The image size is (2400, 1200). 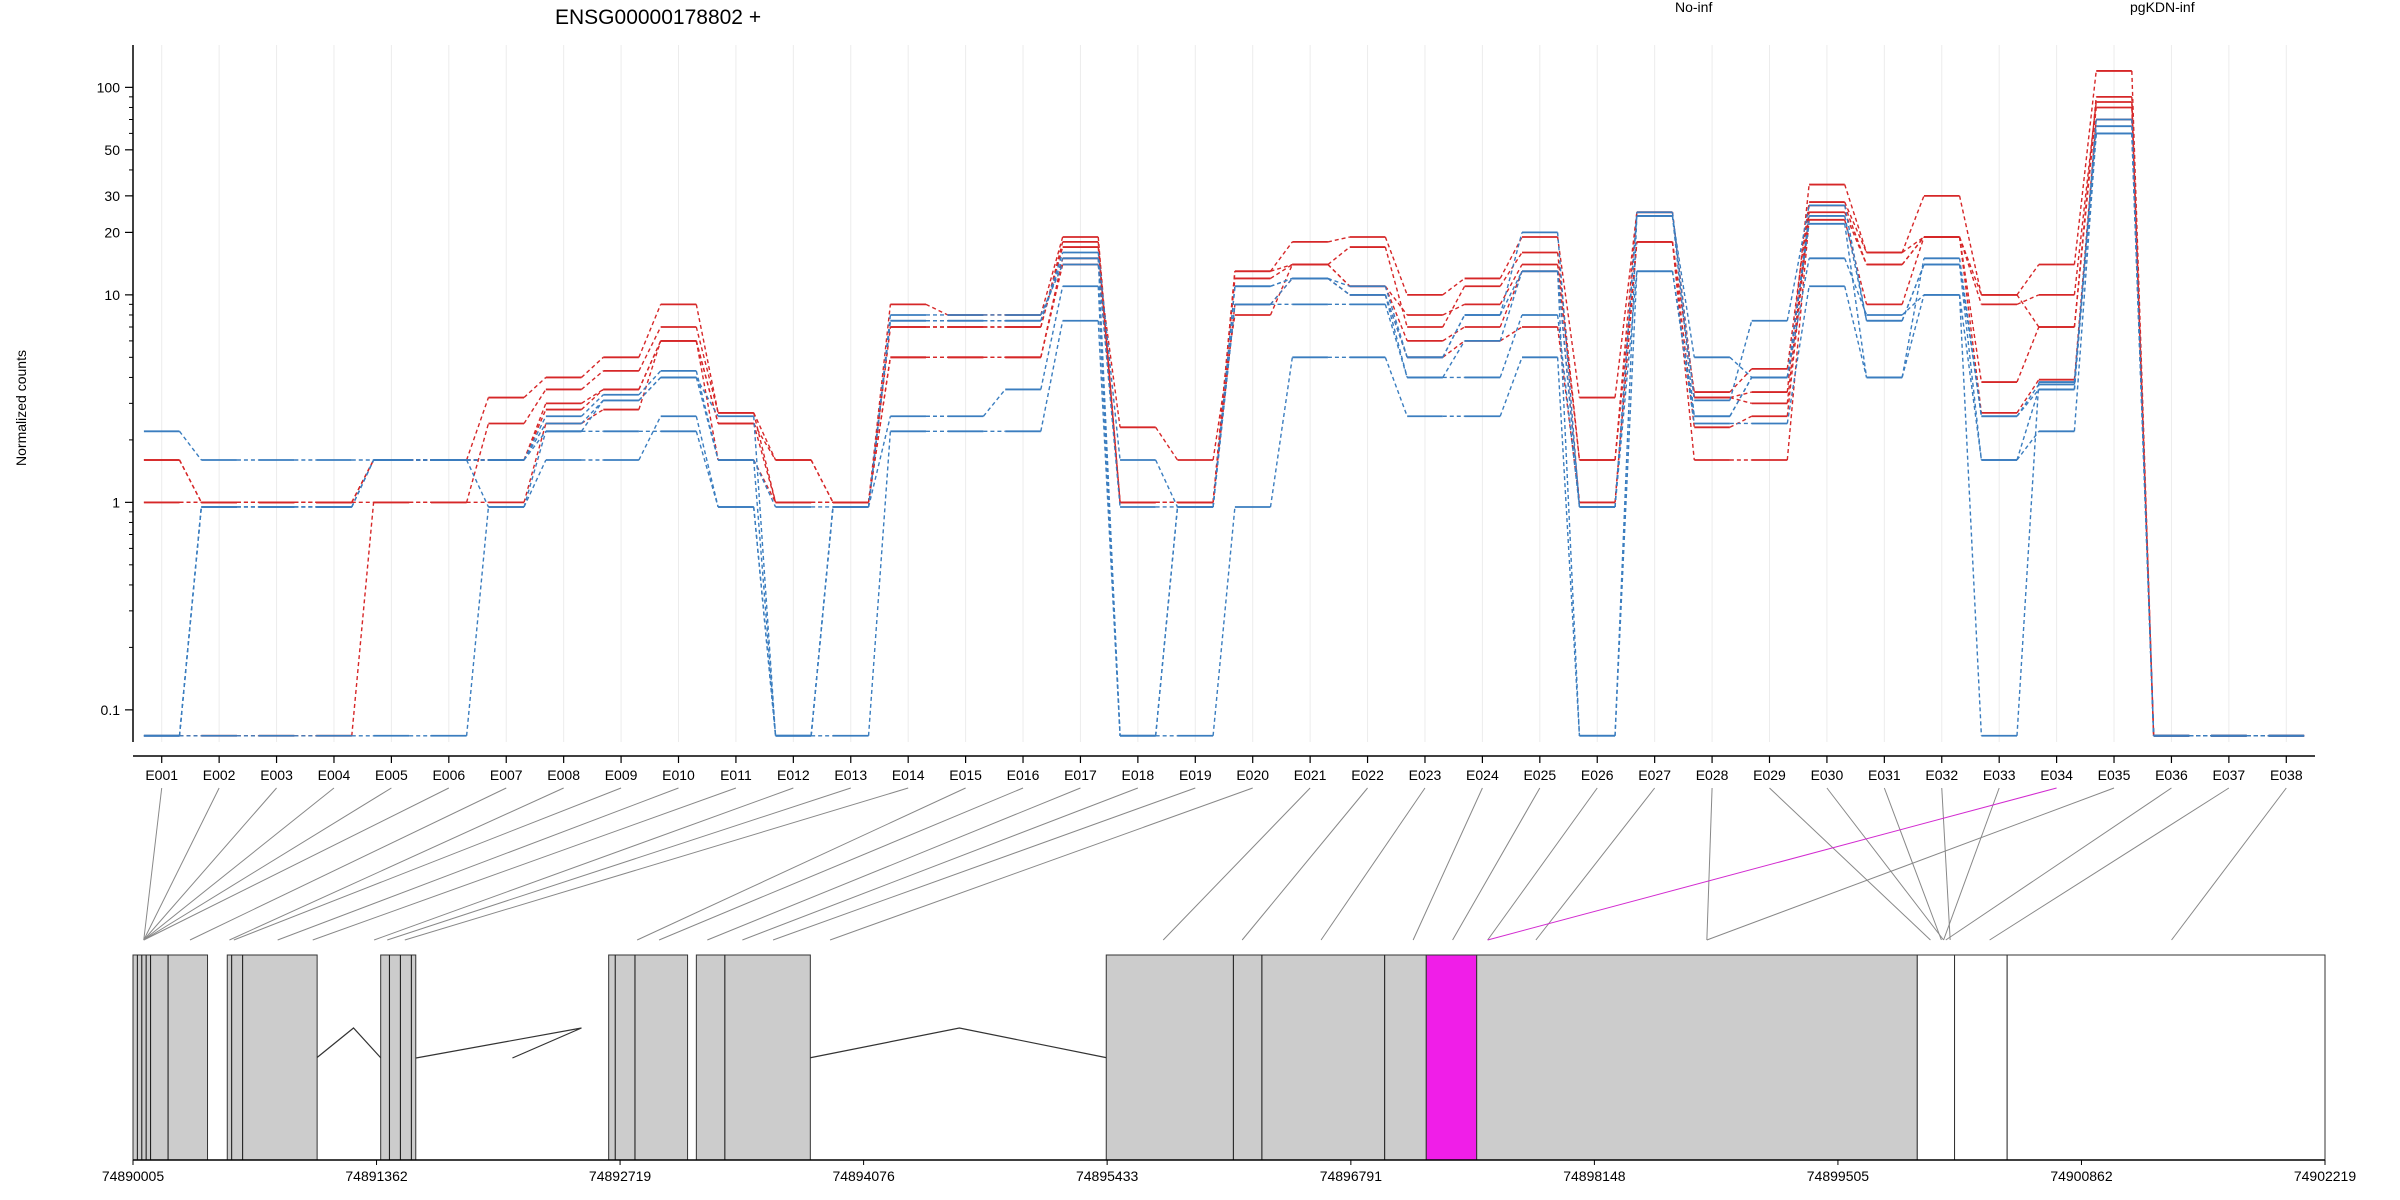 What do you see at coordinates (1941, 775) in the screenshot?
I see `x-tick-label: E032` at bounding box center [1941, 775].